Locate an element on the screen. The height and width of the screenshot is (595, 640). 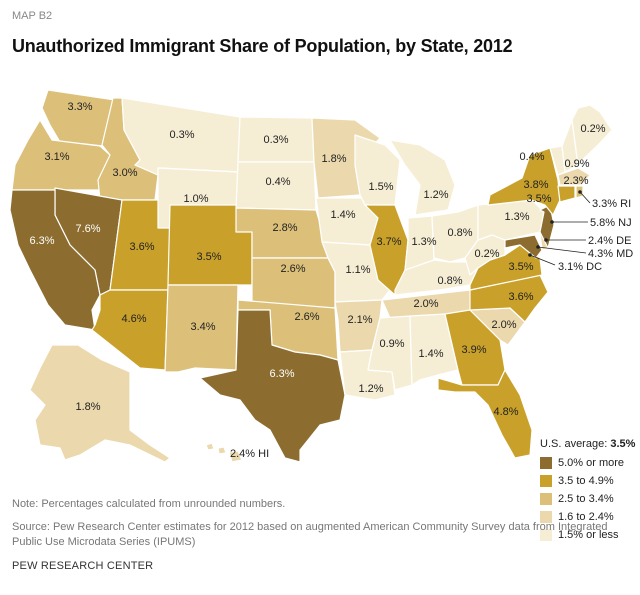
label-OR: 3.1% is located at coordinates (56, 157).